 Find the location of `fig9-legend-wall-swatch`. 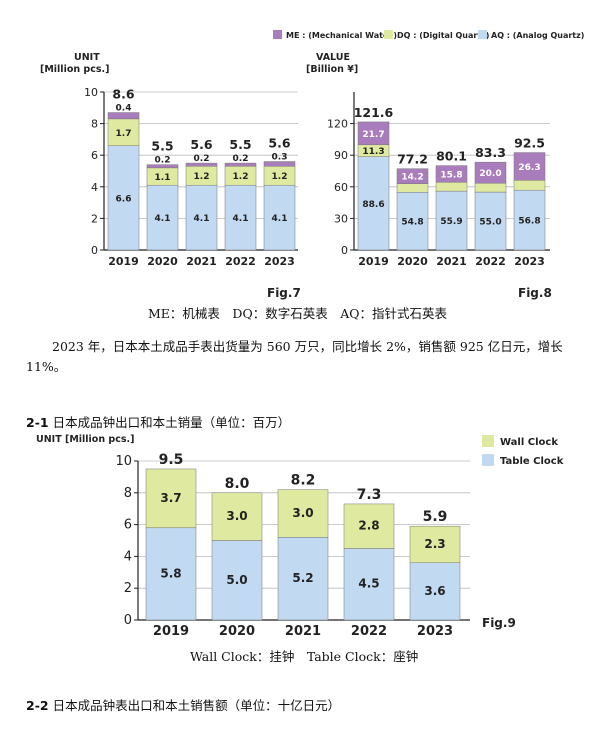

fig9-legend-wall-swatch is located at coordinates (488, 441).